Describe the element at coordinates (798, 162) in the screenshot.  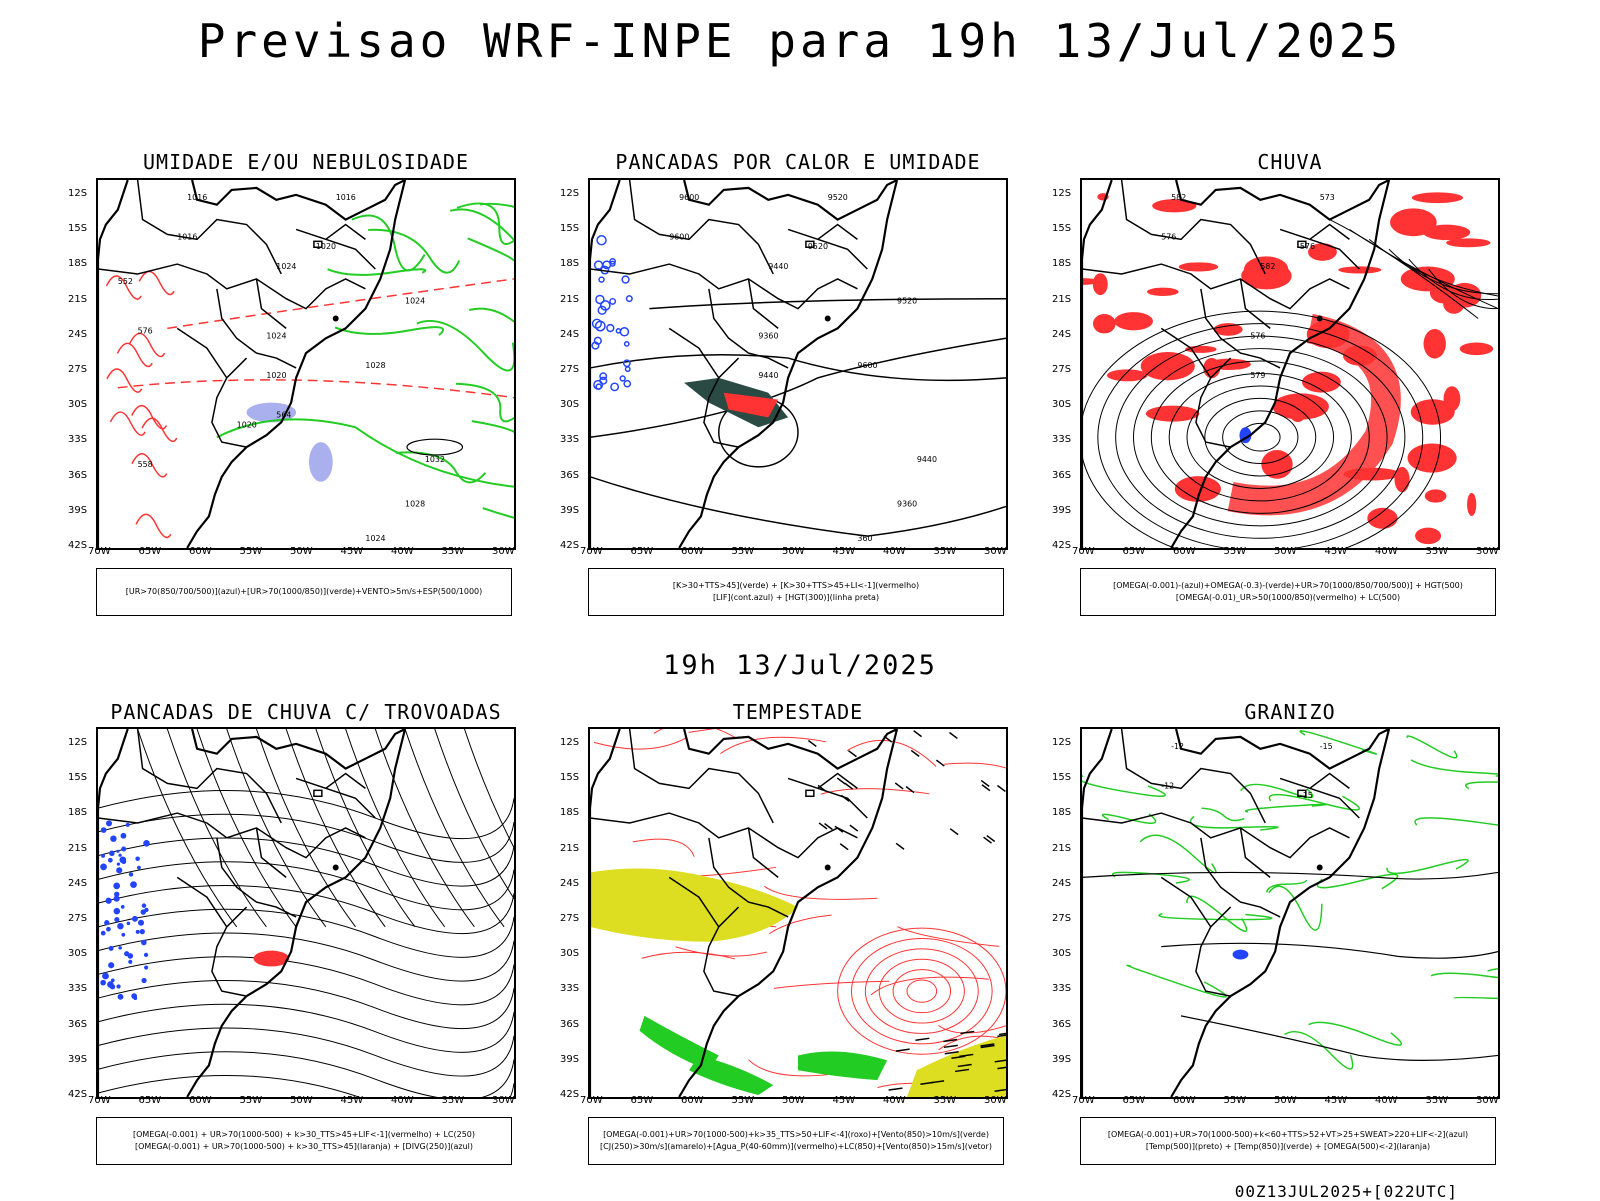
I see `panel-title: PANCADAS POR CALOR E UMIDADE` at that location.